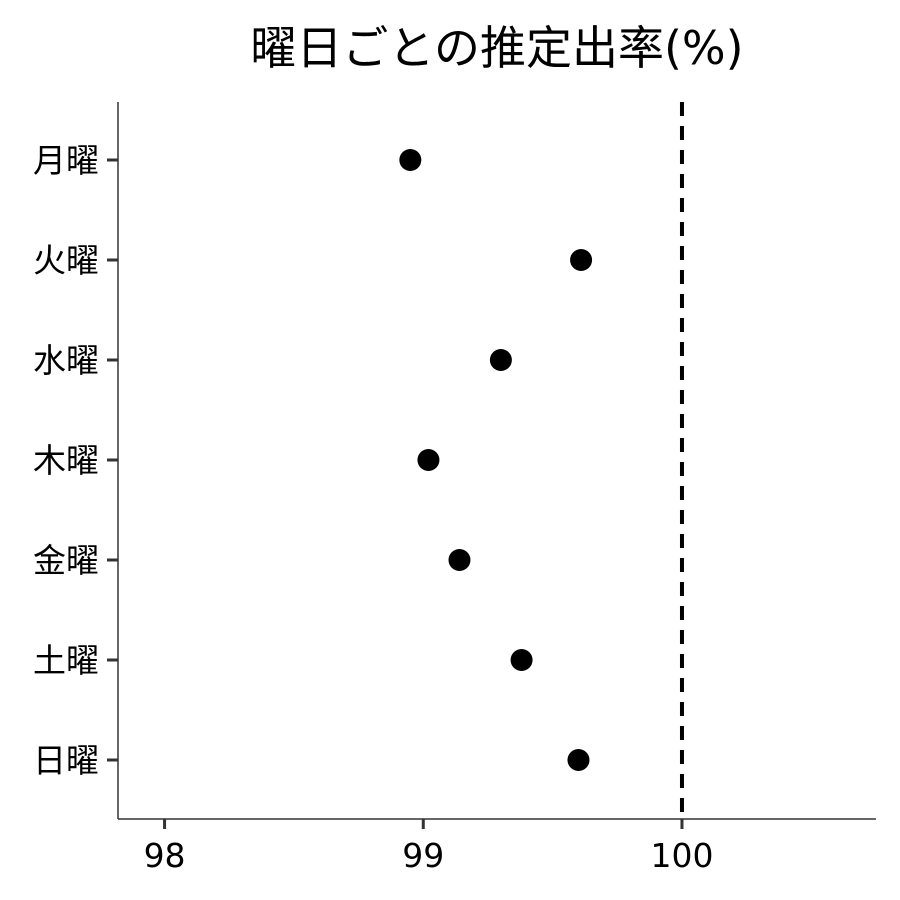 This screenshot has height=900, width=900. Describe the element at coordinates (66, 160) in the screenshot. I see `y-tick-label: 月曜` at that location.